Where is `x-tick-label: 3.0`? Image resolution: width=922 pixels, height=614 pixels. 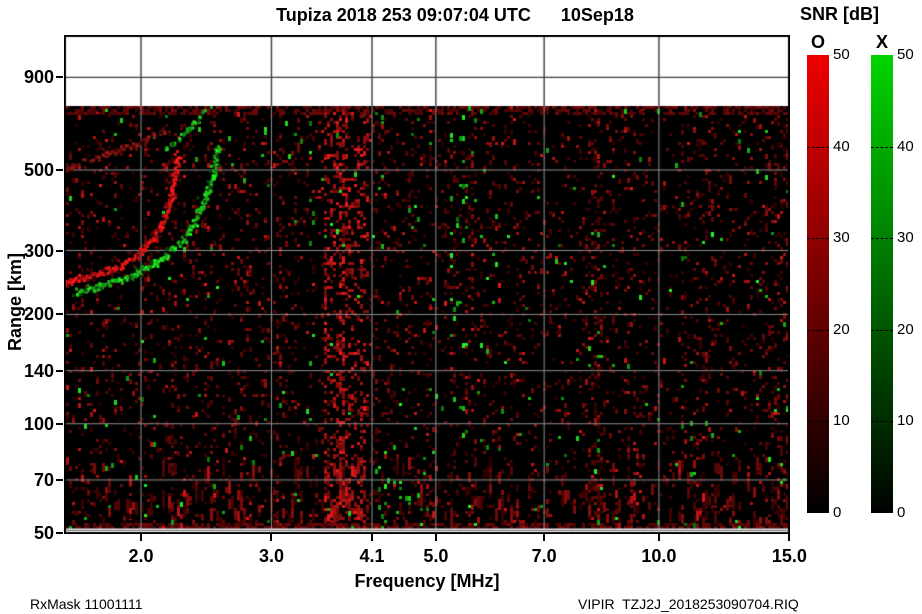
x-tick-label: 3.0 is located at coordinates (271, 556).